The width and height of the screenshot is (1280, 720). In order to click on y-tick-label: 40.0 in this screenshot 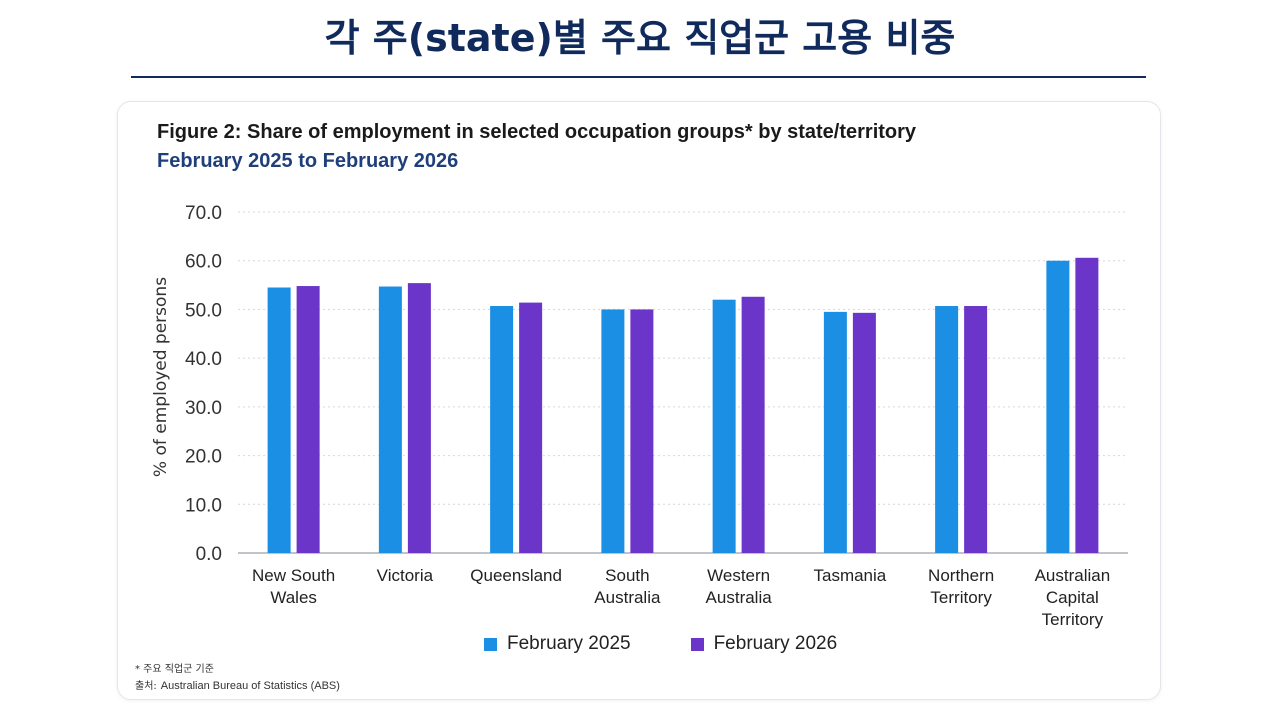, I will do `click(203, 359)`.